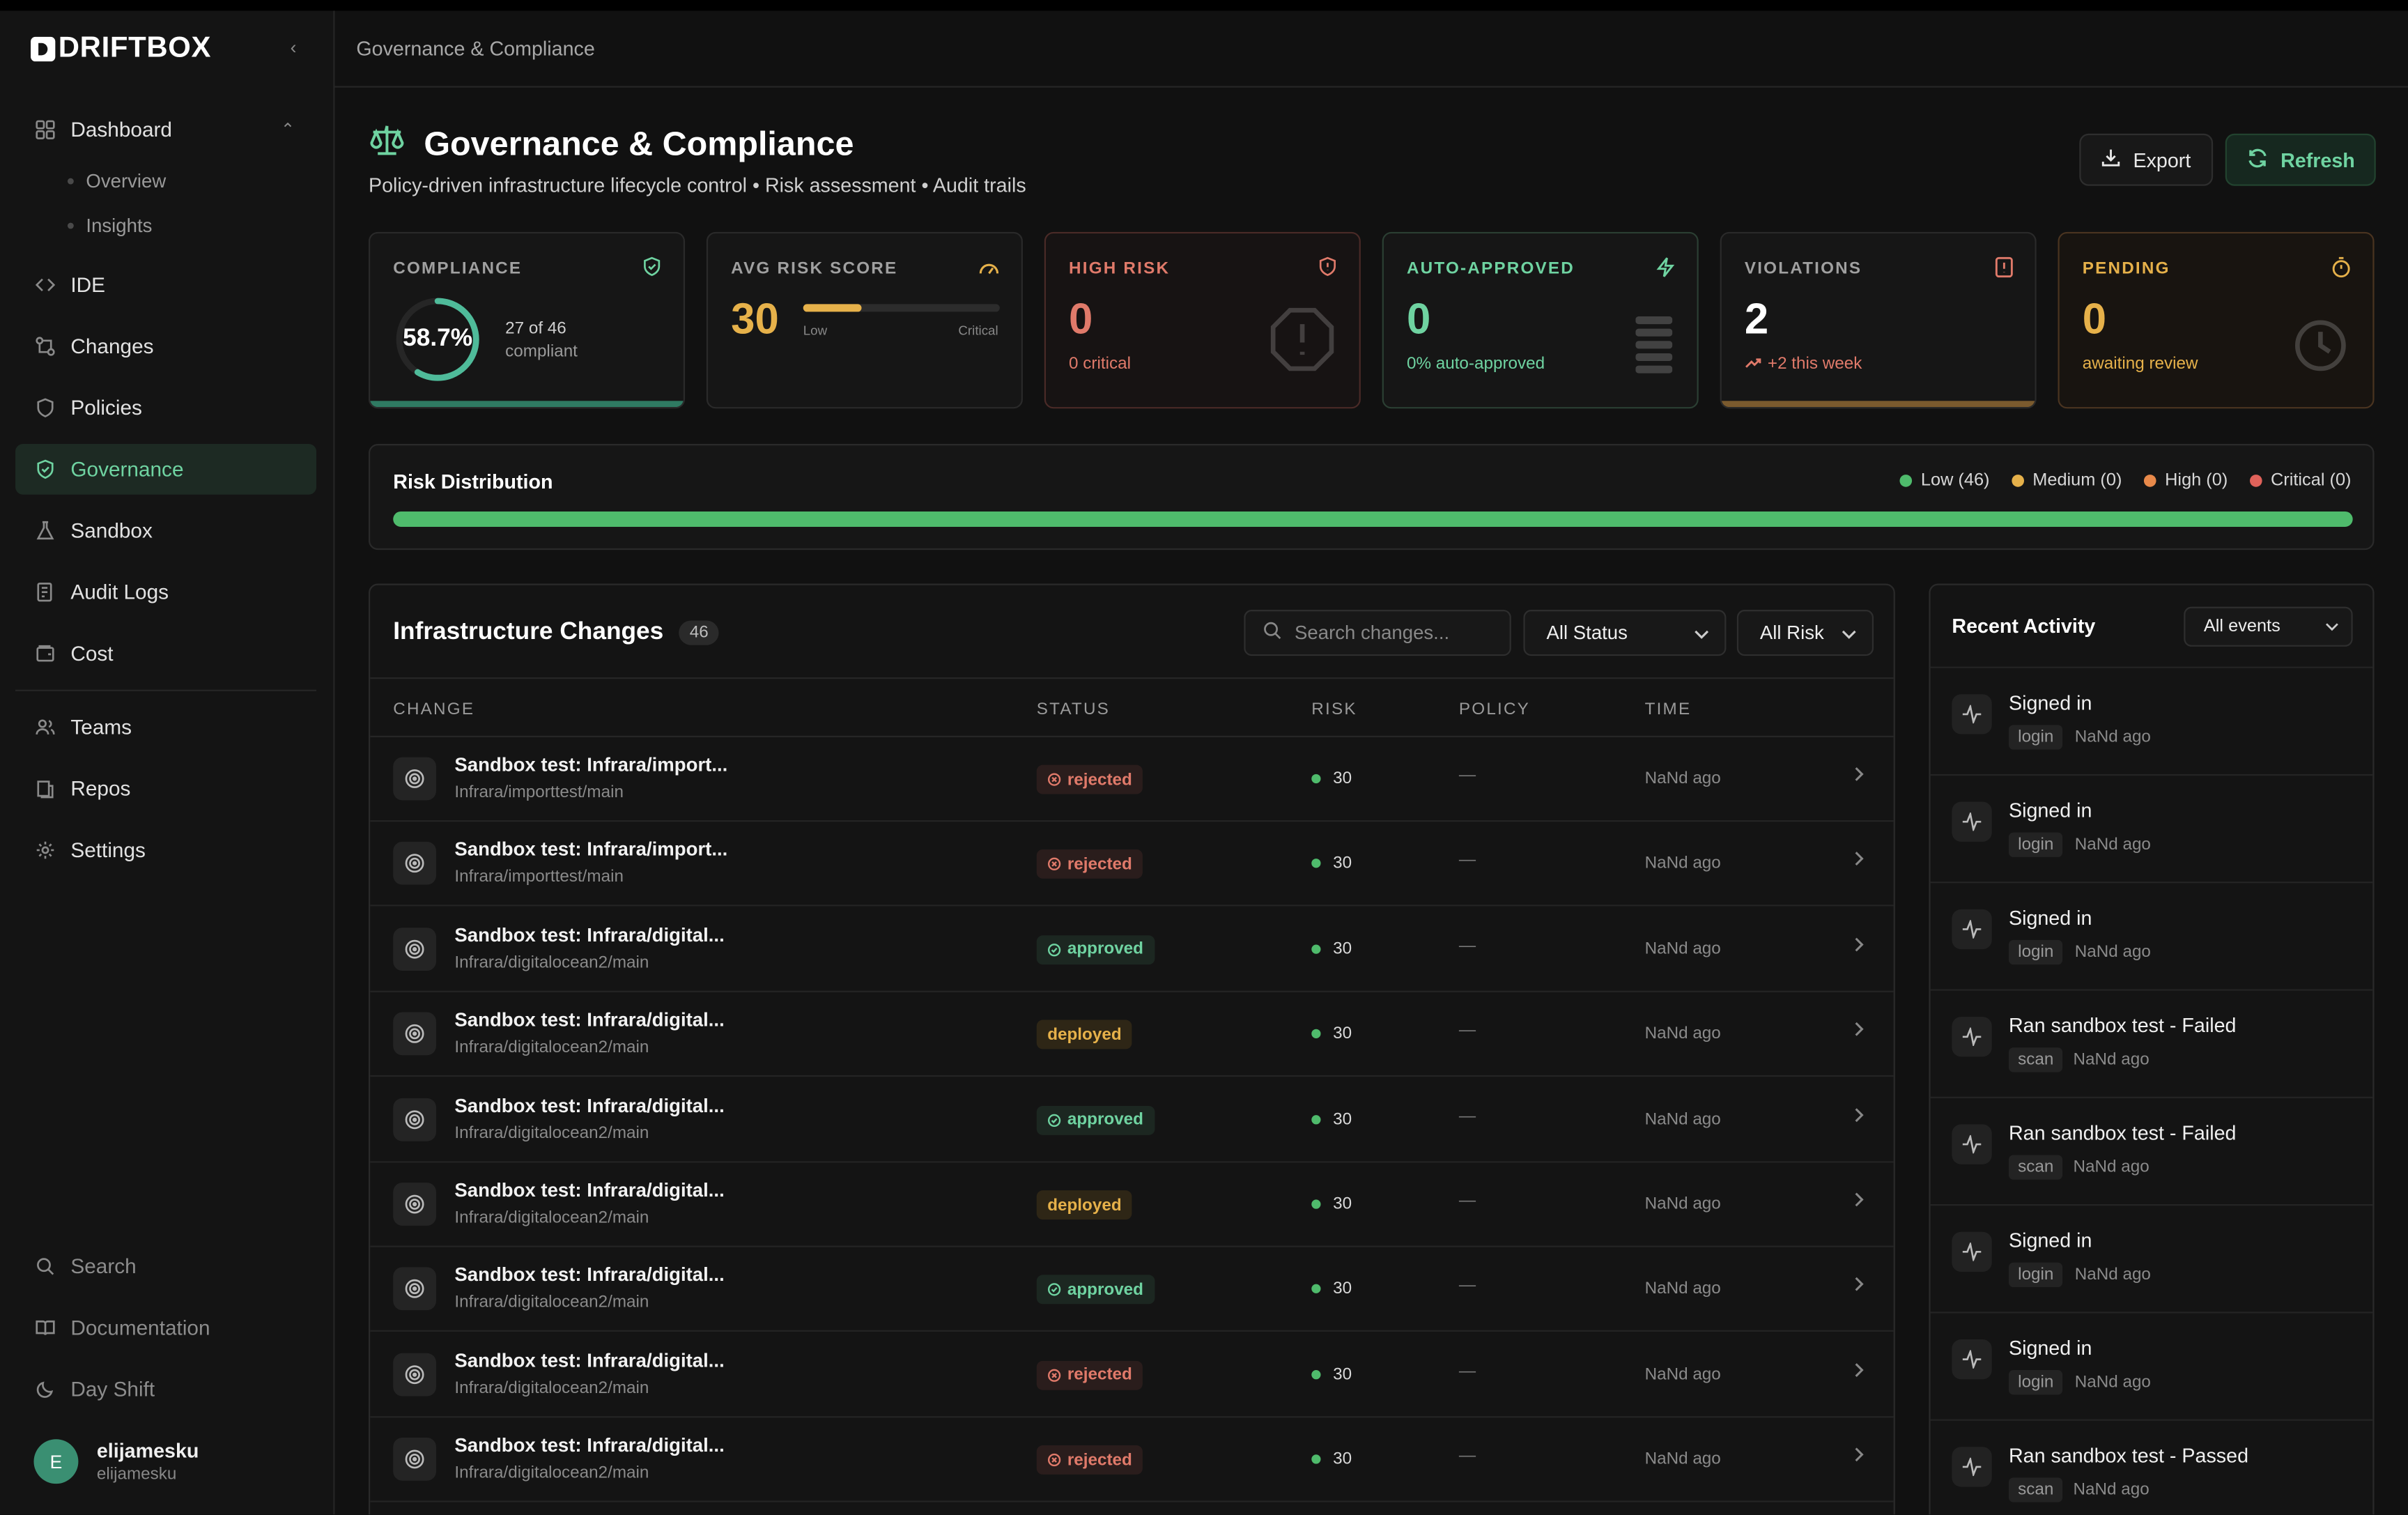 Image resolution: width=2408 pixels, height=1515 pixels. I want to click on changes-title: Infrastructure Changes 46, so click(557, 633).